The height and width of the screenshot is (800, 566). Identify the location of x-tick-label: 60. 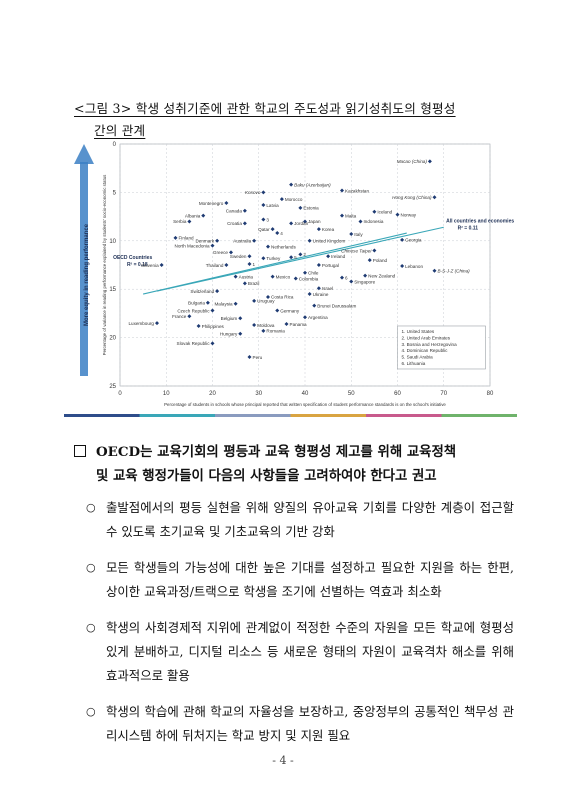
(397, 394).